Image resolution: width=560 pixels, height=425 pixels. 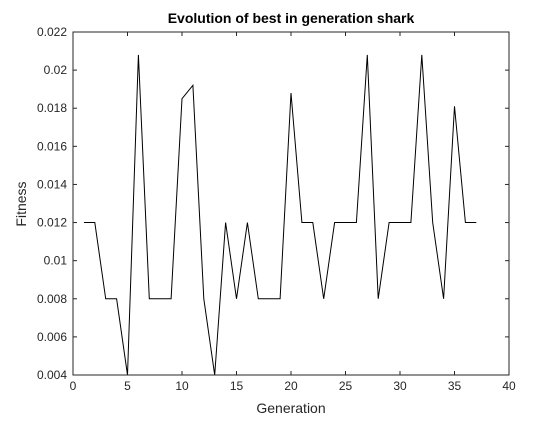 I want to click on y-tick-label: 0.016, so click(x=52, y=146).